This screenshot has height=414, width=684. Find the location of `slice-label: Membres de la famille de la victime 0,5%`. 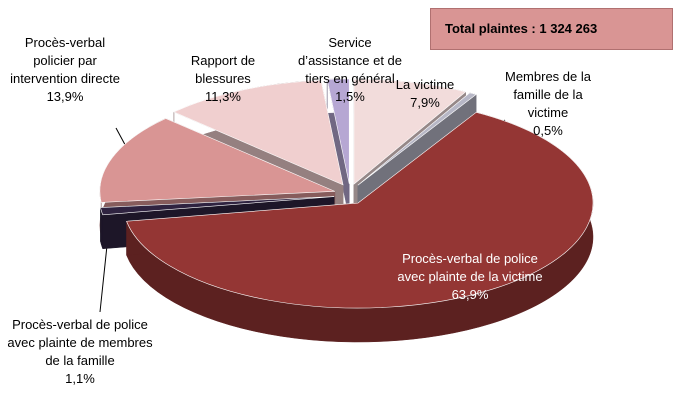

slice-label: Membres de la famille de la victime 0,5% is located at coordinates (548, 104).